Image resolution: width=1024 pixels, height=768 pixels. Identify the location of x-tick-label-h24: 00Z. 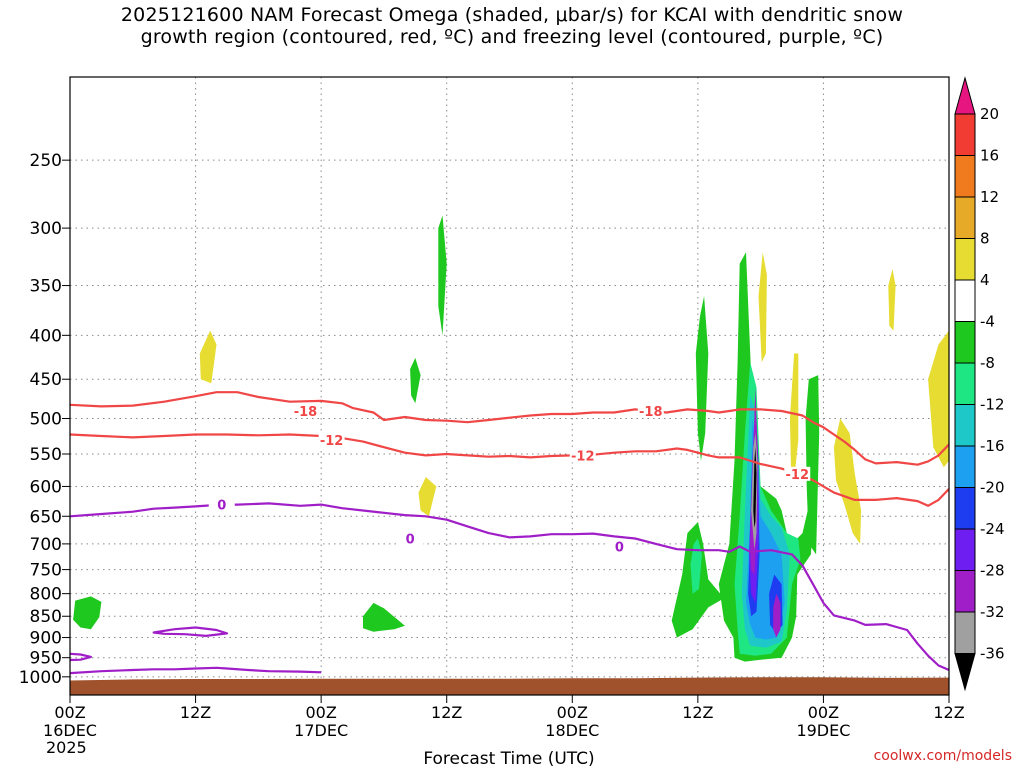
(320, 712).